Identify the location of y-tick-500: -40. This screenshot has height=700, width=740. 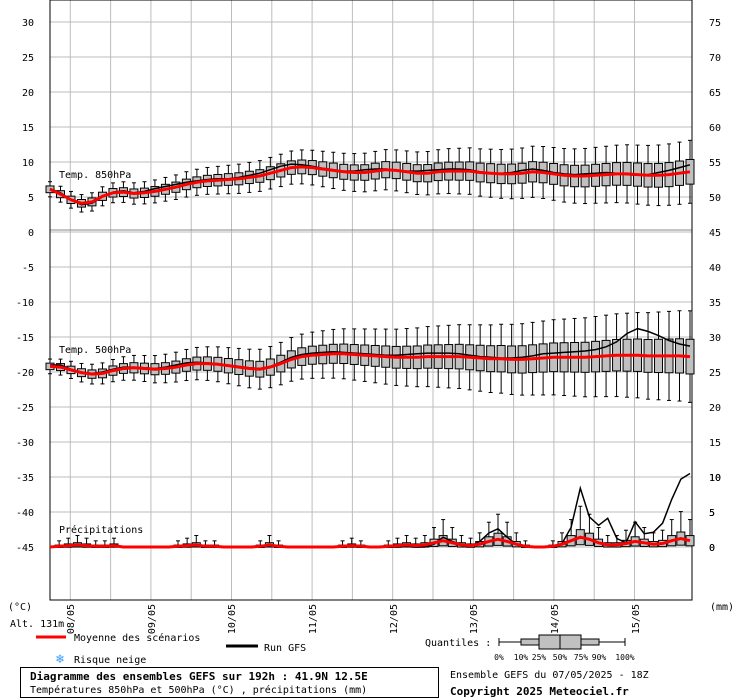
(25, 513).